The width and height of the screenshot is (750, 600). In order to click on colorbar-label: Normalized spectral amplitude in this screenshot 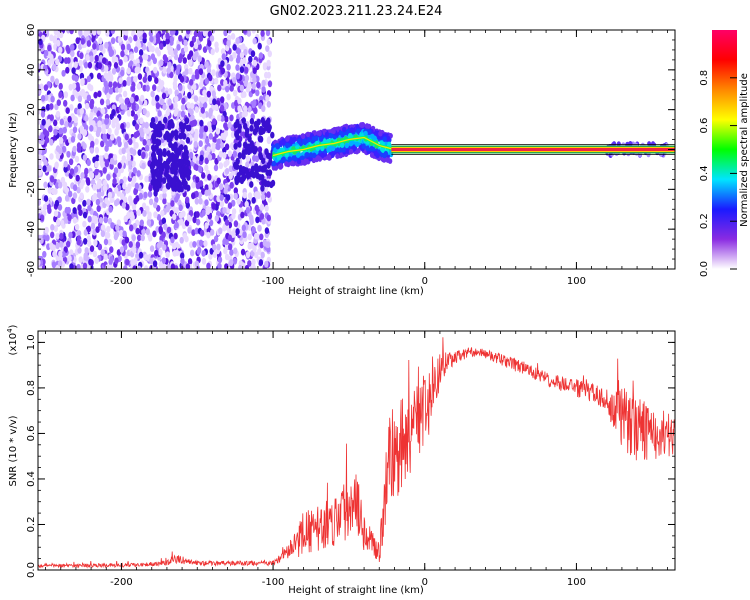, I will do `click(744, 150)`.